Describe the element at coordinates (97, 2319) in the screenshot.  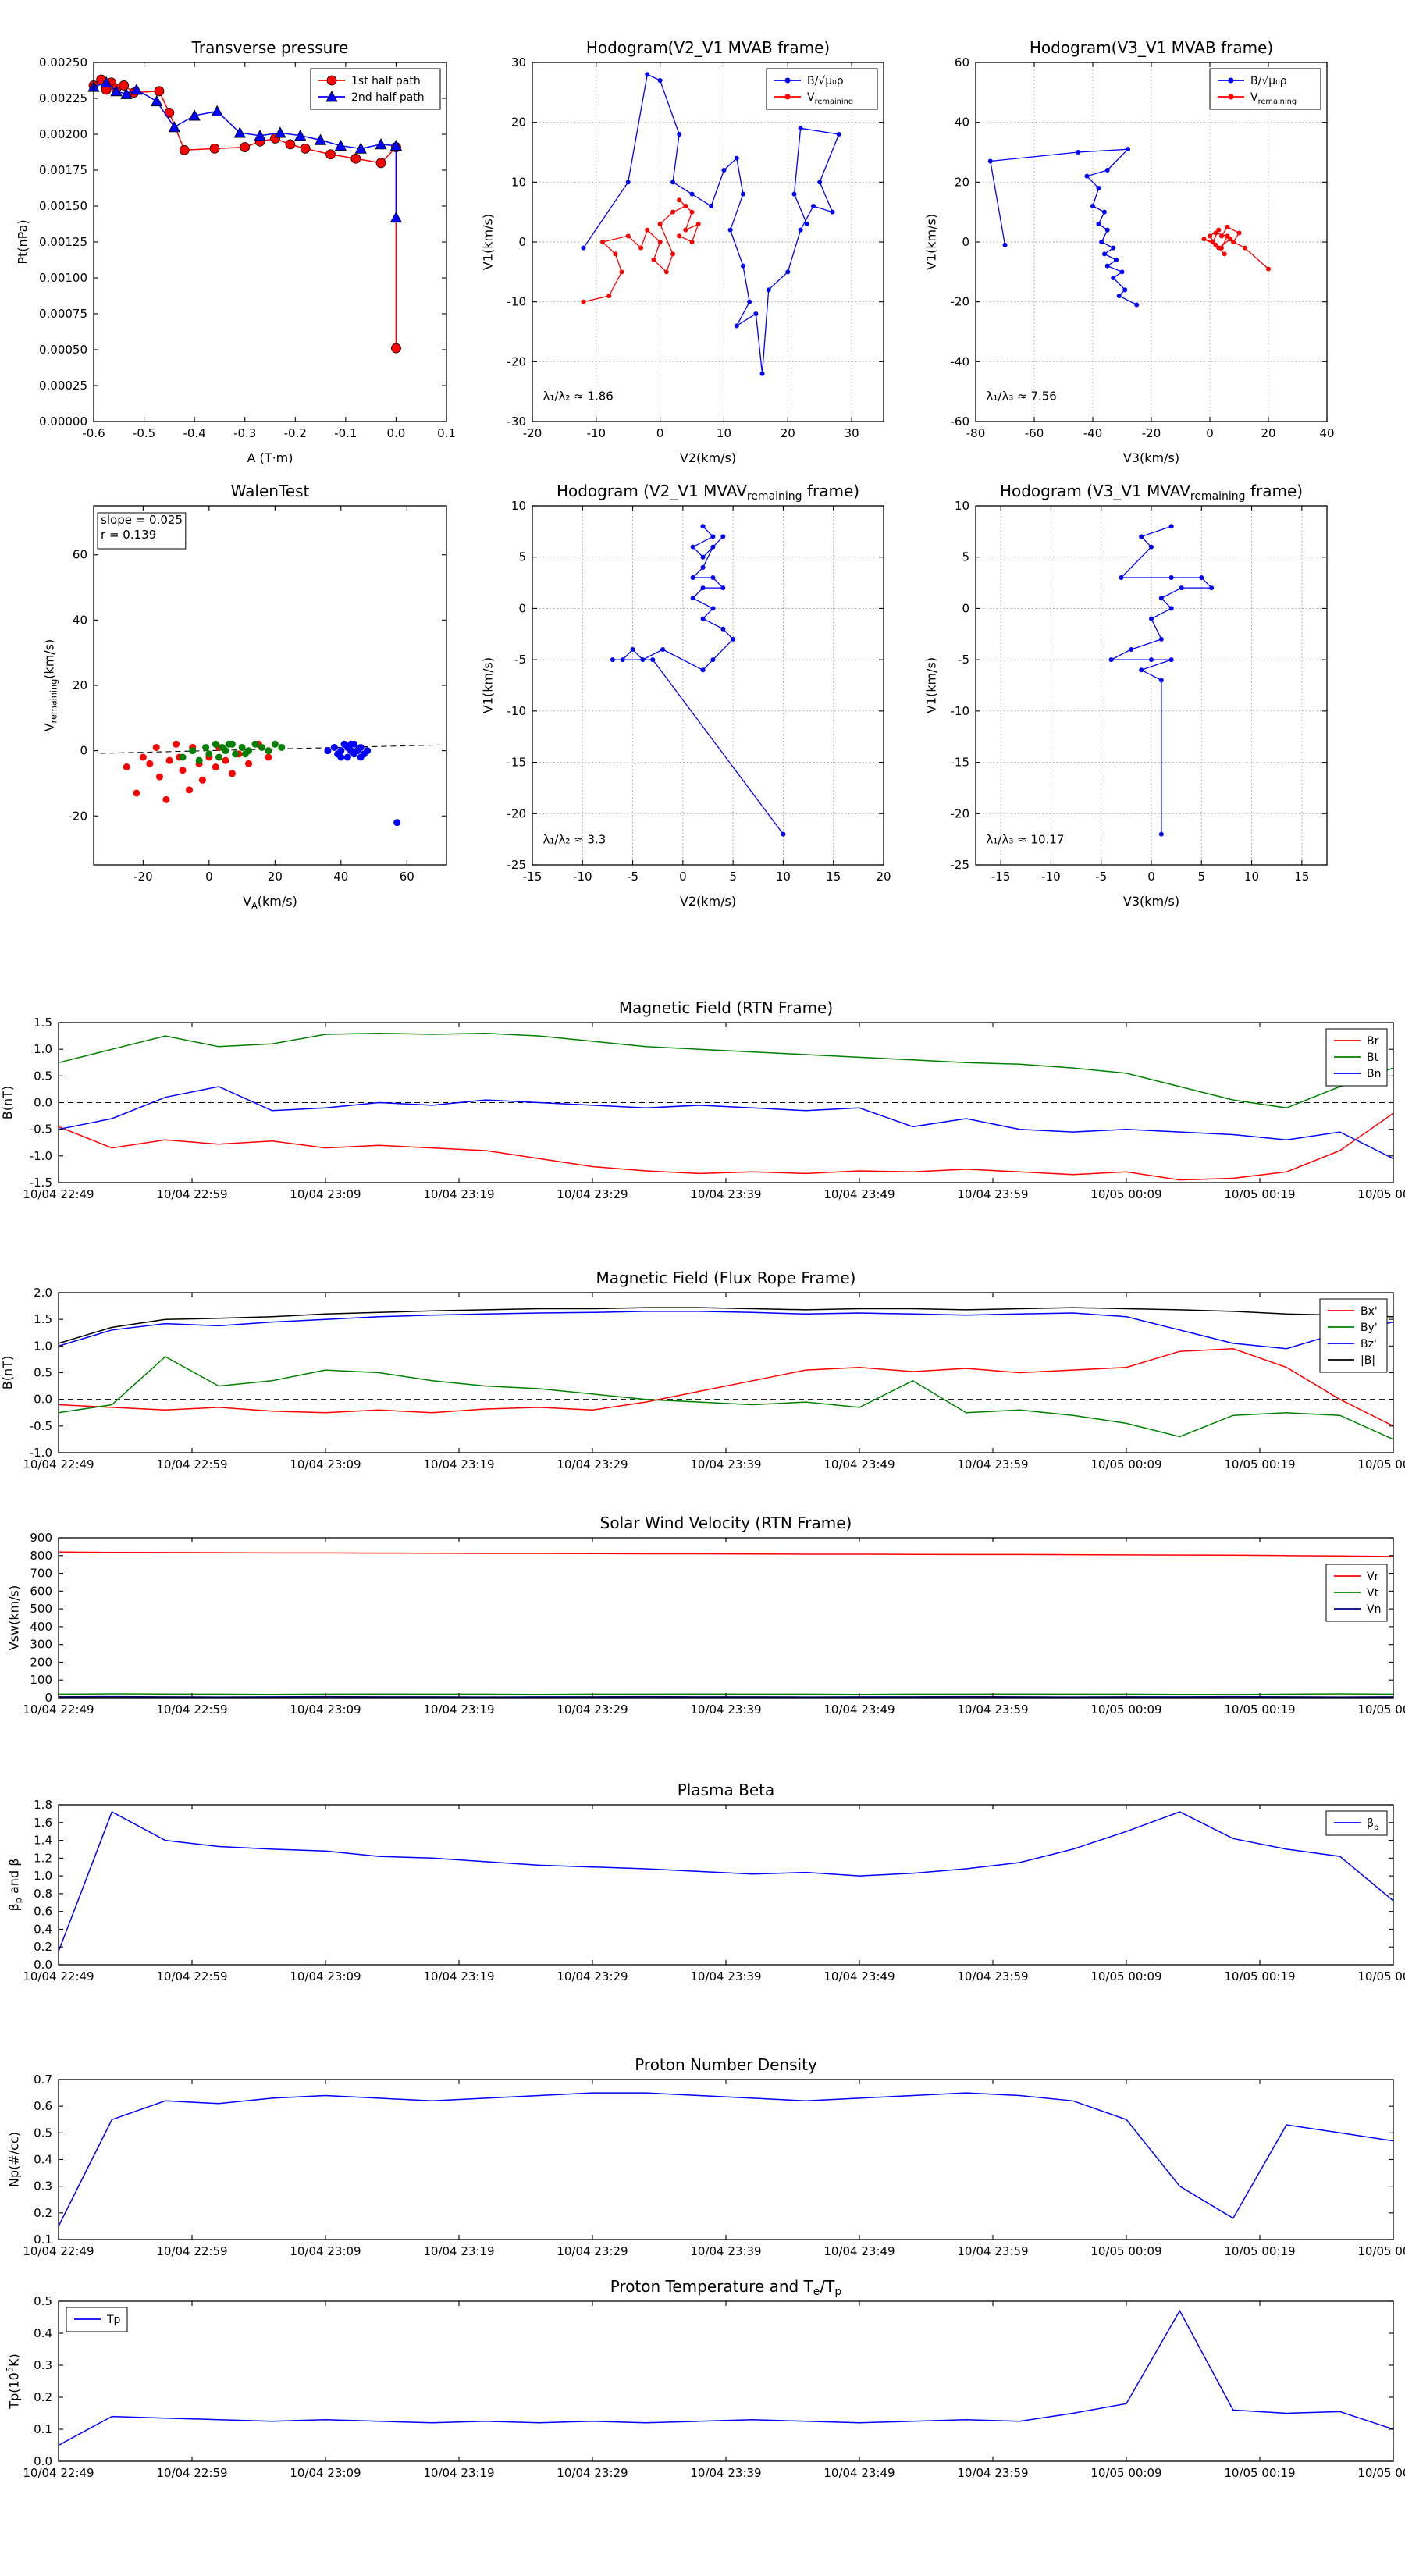
I see `legend: Tp` at that location.